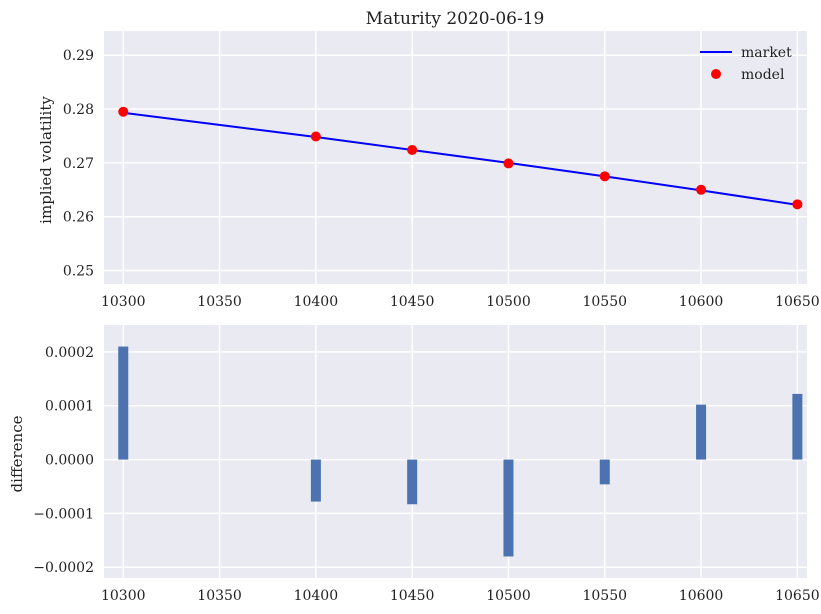 Image resolution: width=821 pixels, height=614 pixels. Describe the element at coordinates (412, 302) in the screenshot. I see `volatility-x-tick-label: 10450` at that location.